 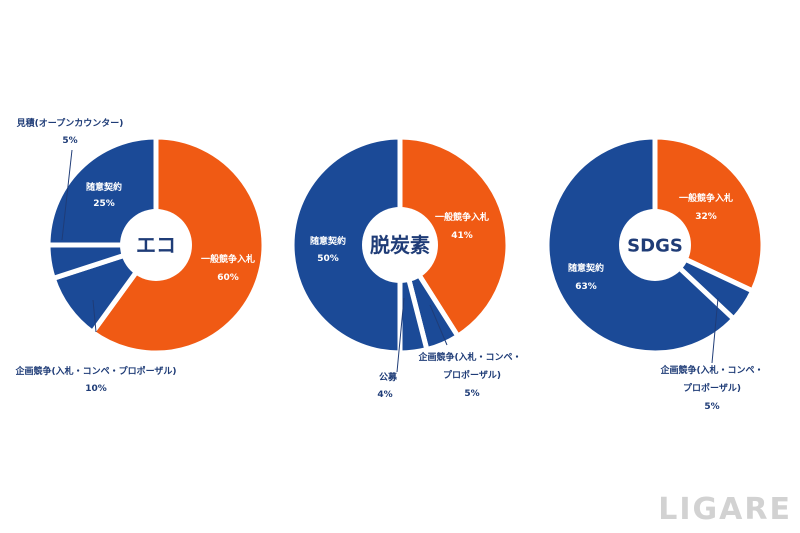 I want to click on slice-value: 4%, so click(x=384, y=395).